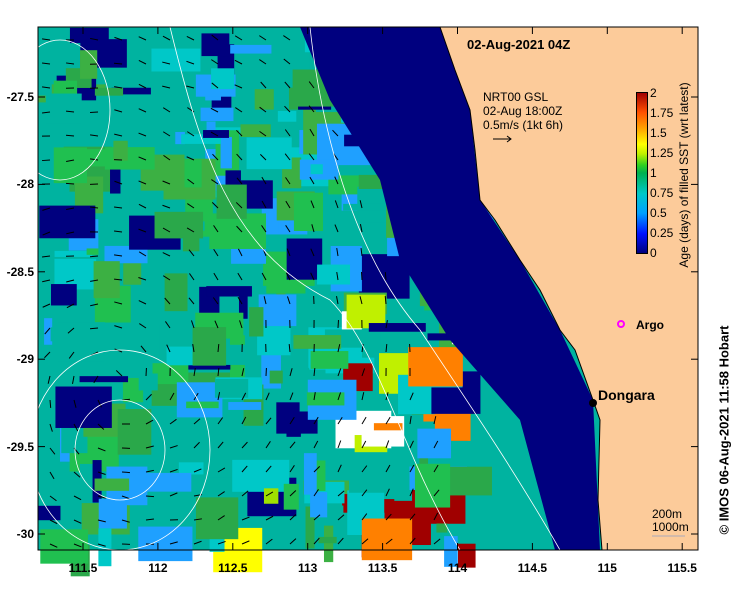  What do you see at coordinates (662, 113) in the screenshot?
I see `colorbar-tick: 1.75` at bounding box center [662, 113].